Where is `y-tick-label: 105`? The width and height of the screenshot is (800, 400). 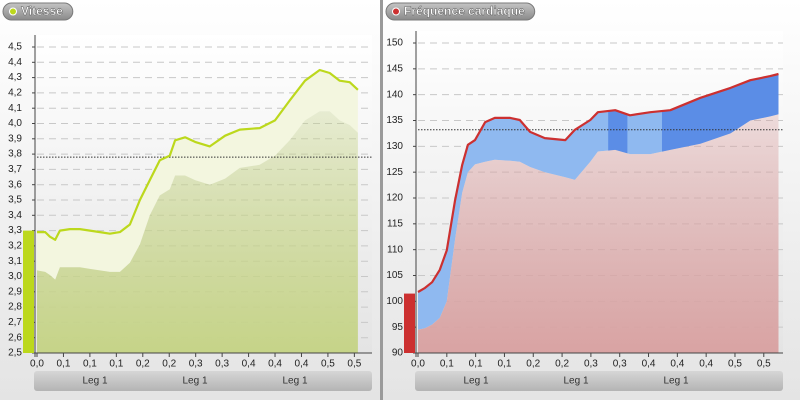
y-tick-label: 105 is located at coordinates (394, 275).